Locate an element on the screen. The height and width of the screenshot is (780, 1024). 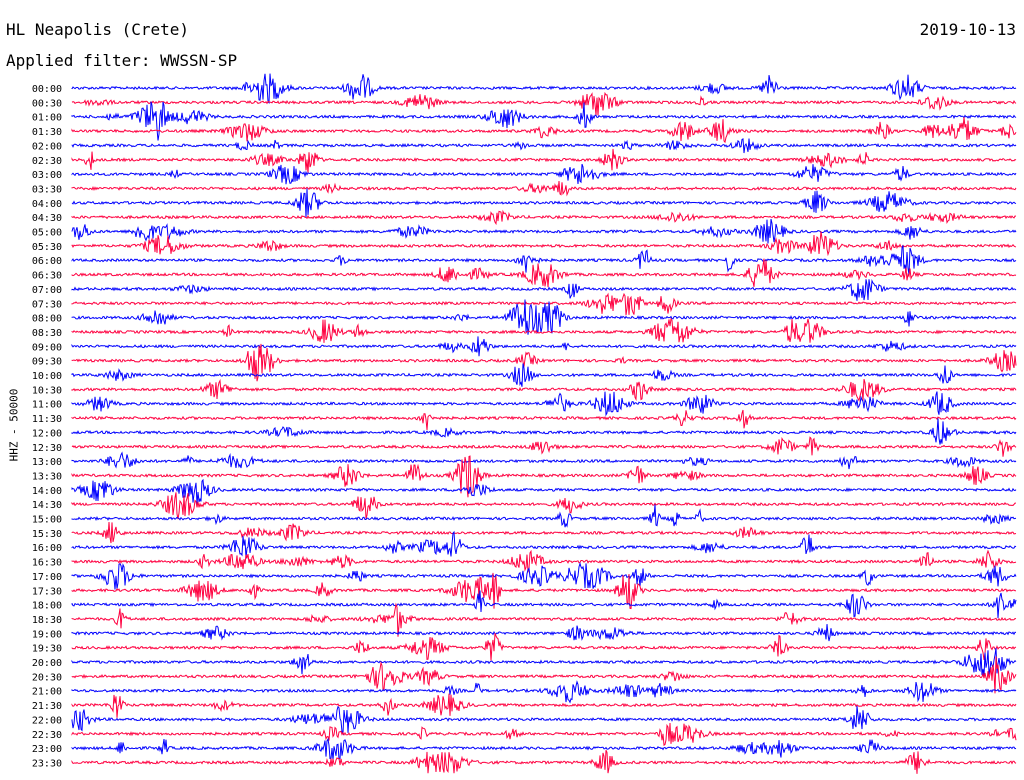
trace-time-label: 15:00 is located at coordinates (47, 520).